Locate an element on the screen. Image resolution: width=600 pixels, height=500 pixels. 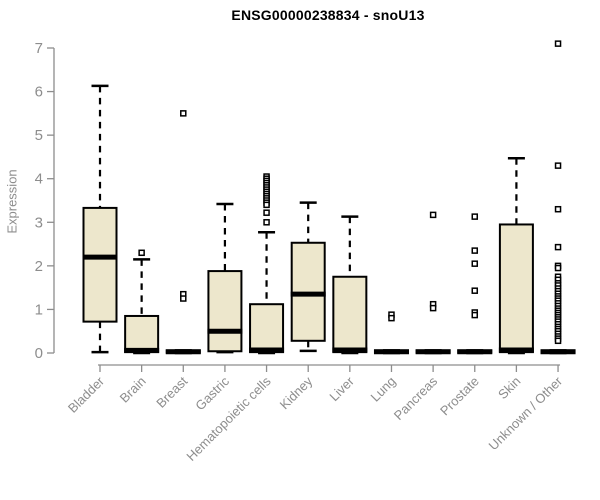
x-category-label: Breast is located at coordinates (171, 391).